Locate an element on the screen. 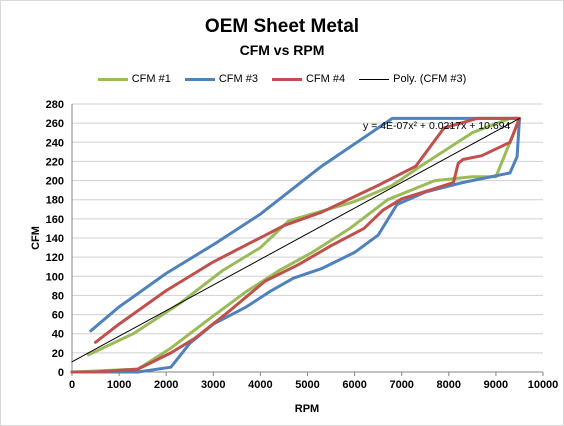 The width and height of the screenshot is (564, 426). x-tick-label: 5000 is located at coordinates (307, 385).